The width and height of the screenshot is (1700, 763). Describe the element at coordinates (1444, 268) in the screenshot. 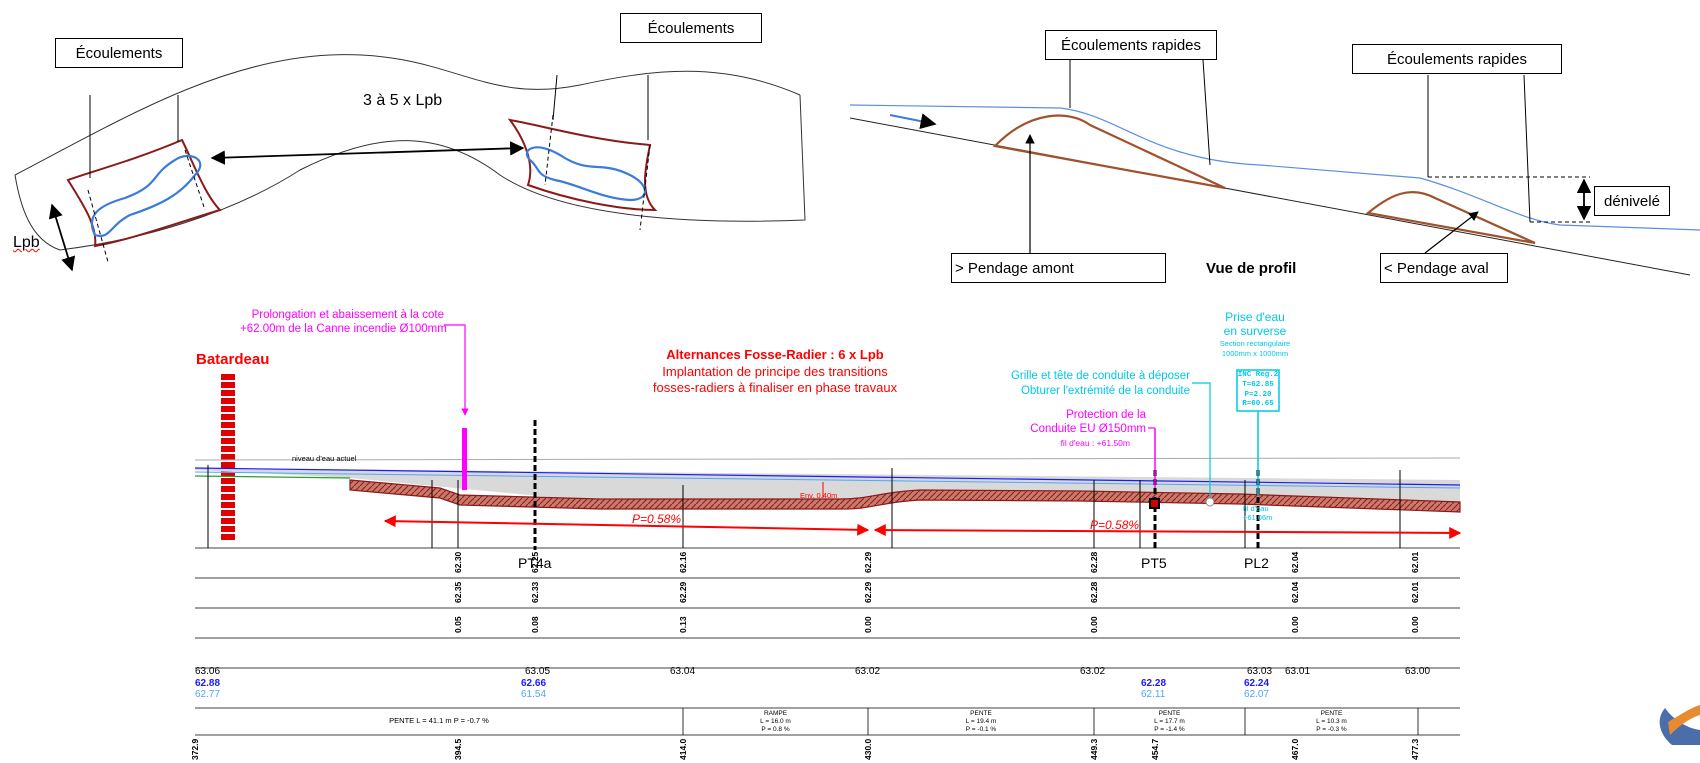

I see `downstream-slope-label: < Pendage aval` at that location.